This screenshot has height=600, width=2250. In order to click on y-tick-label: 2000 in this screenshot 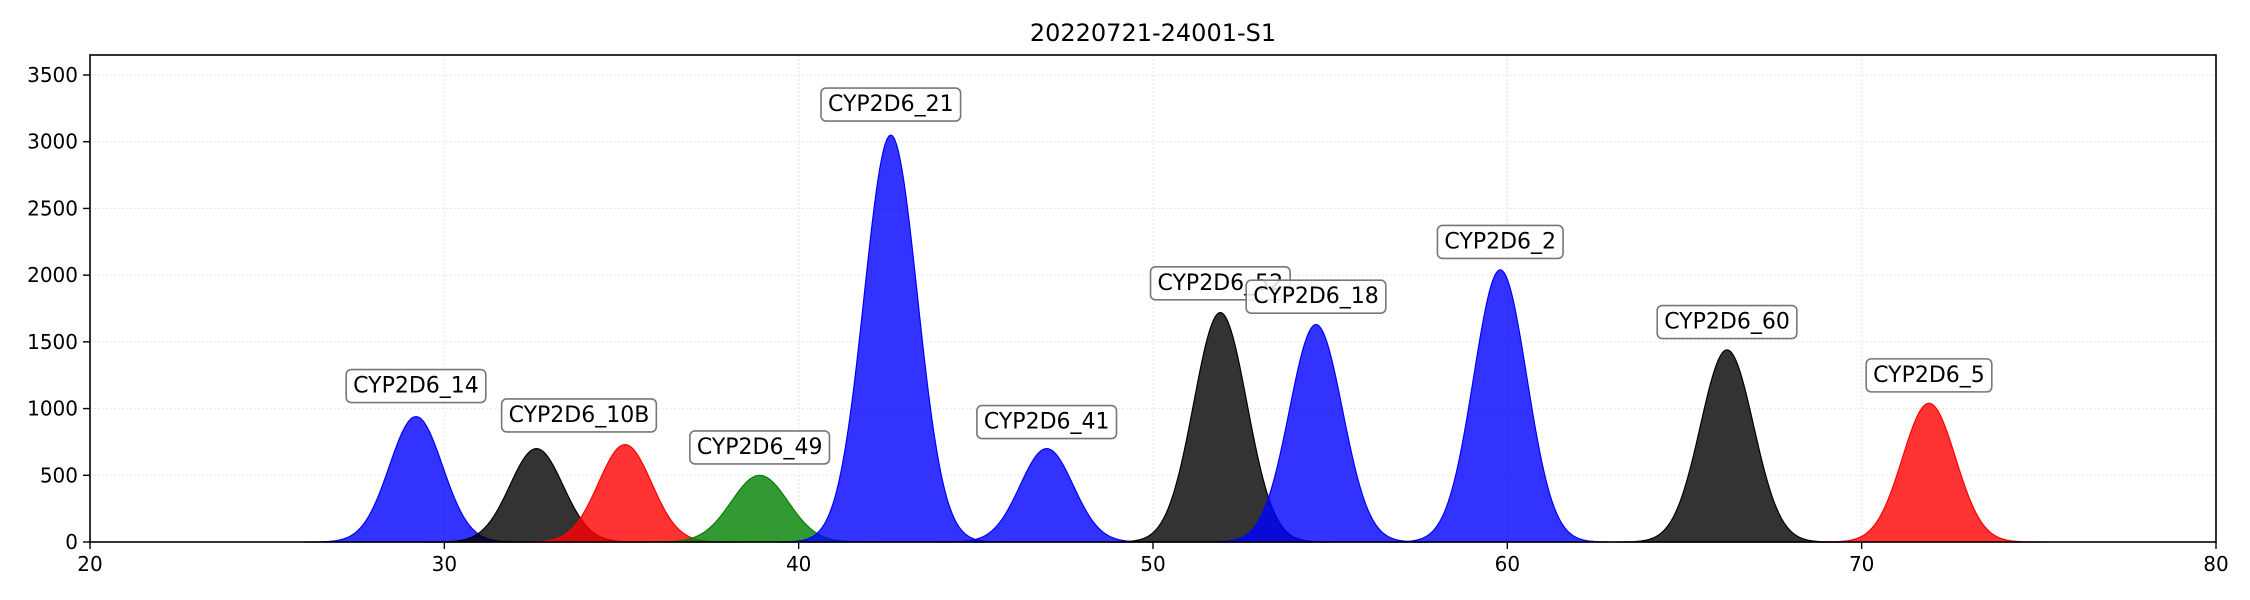, I will do `click(52, 275)`.